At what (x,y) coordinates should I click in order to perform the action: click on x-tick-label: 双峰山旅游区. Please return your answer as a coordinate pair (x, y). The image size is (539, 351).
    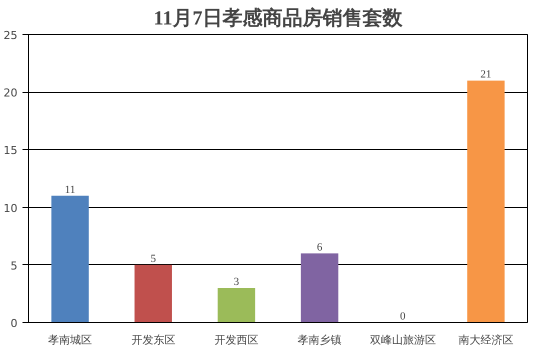
    Looking at the image, I should click on (403, 340).